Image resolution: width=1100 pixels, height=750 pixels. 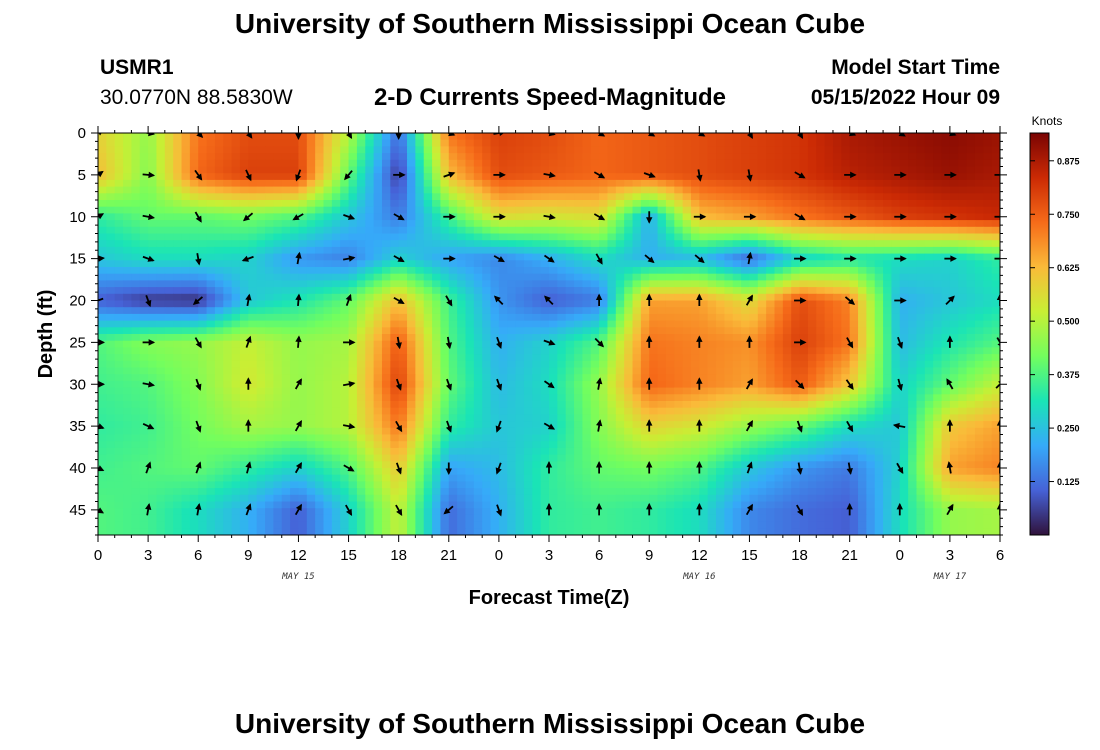 What do you see at coordinates (196, 97) in the screenshot?
I see `station-coordinates: 30.0770N 88.5830W` at bounding box center [196, 97].